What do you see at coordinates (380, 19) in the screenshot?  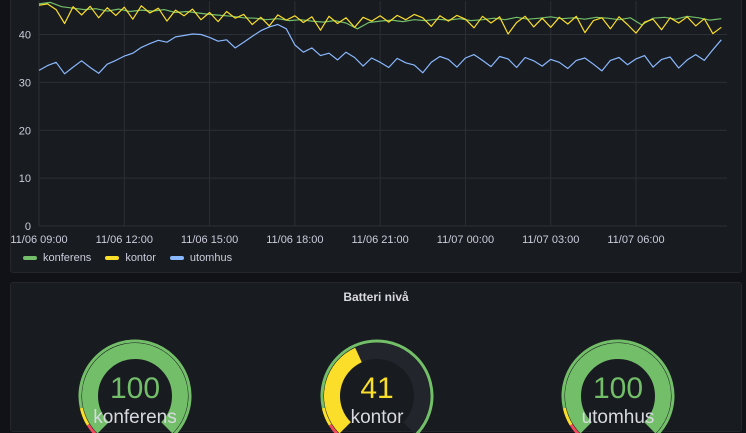 I see `series-line-kontor` at bounding box center [380, 19].